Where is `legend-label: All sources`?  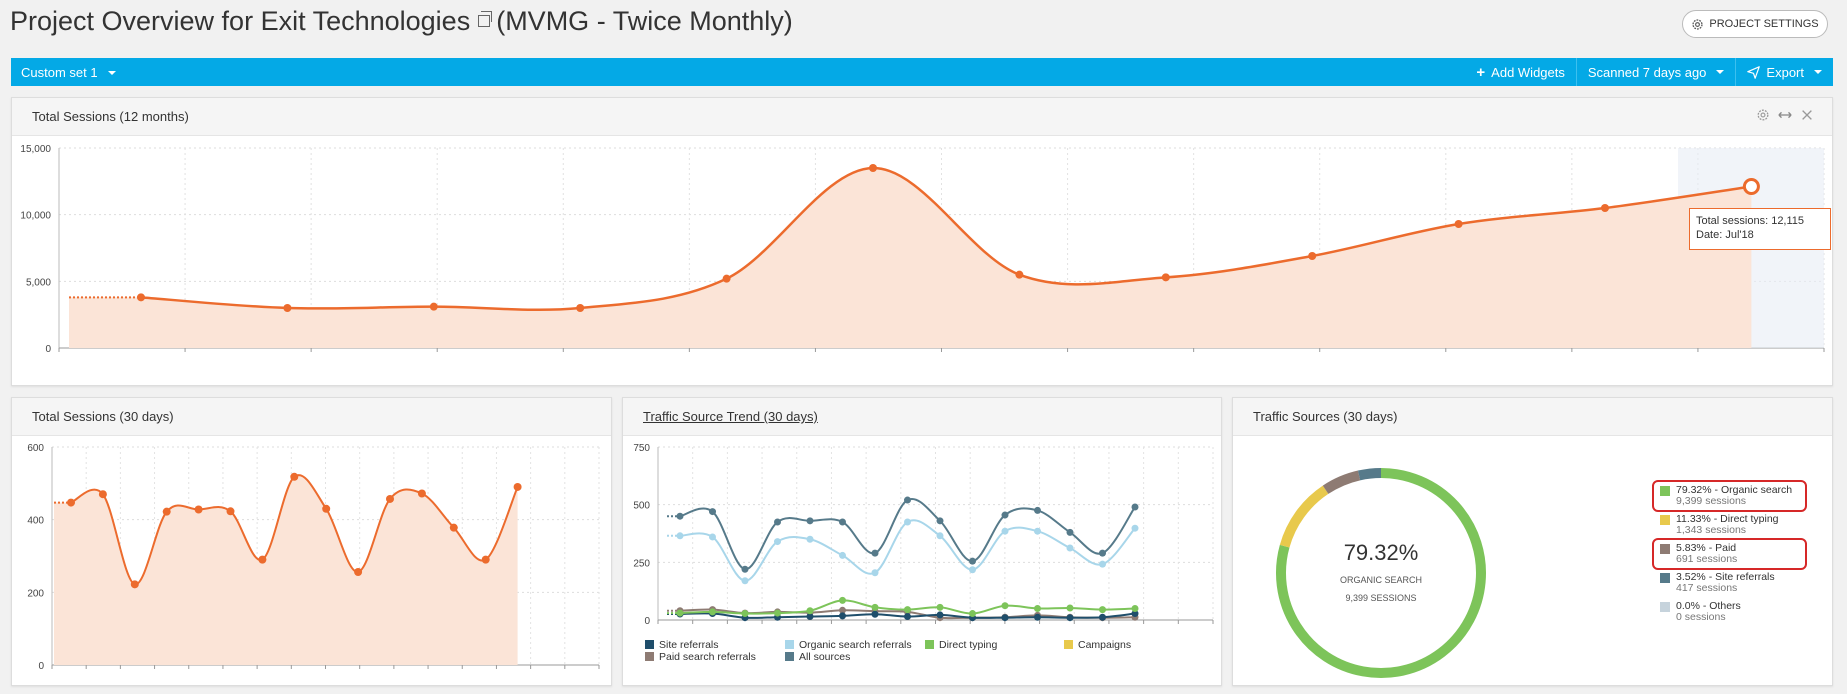 legend-label: All sources is located at coordinates (824, 657).